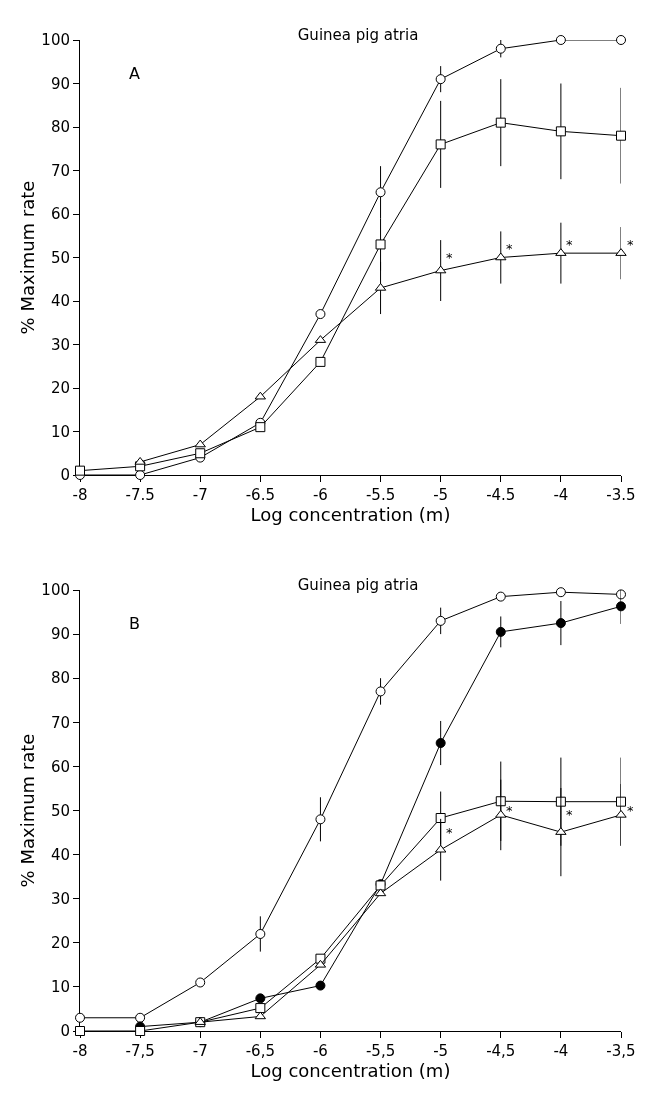 This screenshot has height=1106, width=651. What do you see at coordinates (134, 73) in the screenshot?
I see `annotation: A` at bounding box center [134, 73].